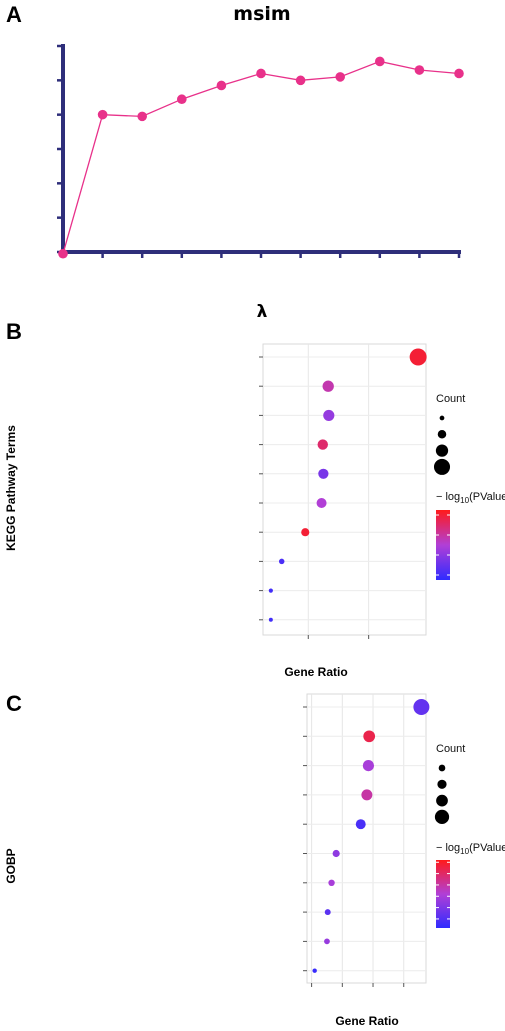  What do you see at coordinates (315, 672) in the screenshot?
I see `chart-b-xlabel: Gene Ratio` at bounding box center [315, 672].